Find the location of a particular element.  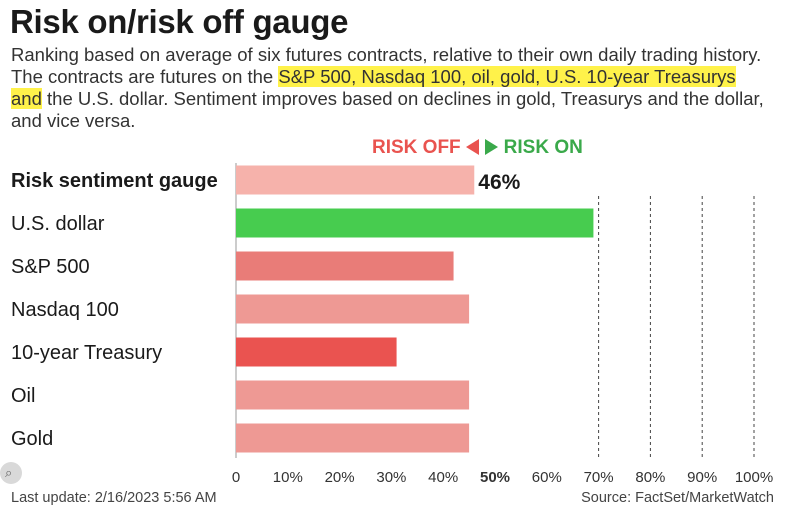

category-label: Gold is located at coordinates (32, 439).